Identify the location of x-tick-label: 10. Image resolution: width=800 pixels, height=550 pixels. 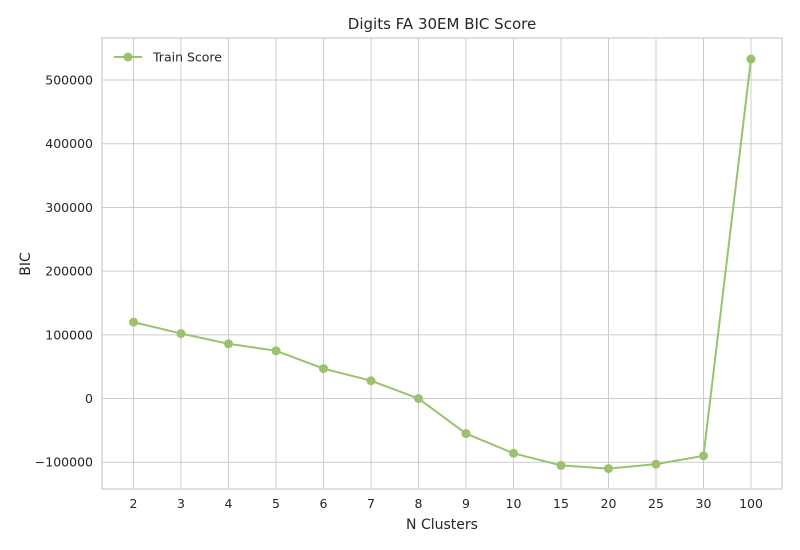
(514, 503).